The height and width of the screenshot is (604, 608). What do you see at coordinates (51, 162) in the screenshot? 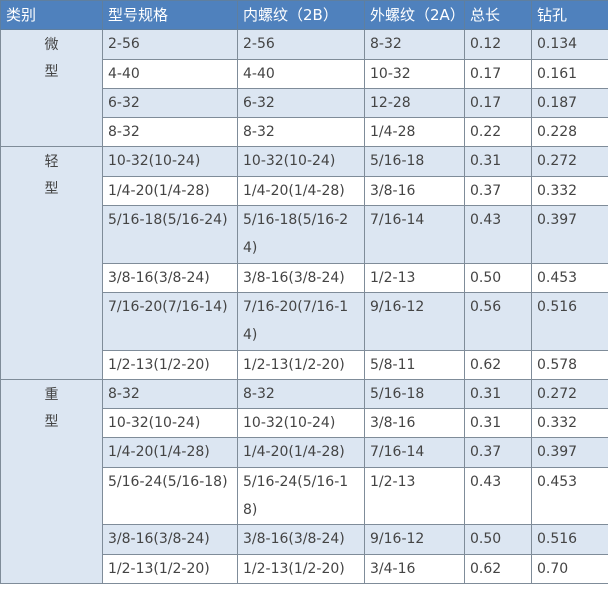
I see `category-char: 轻` at bounding box center [51, 162].